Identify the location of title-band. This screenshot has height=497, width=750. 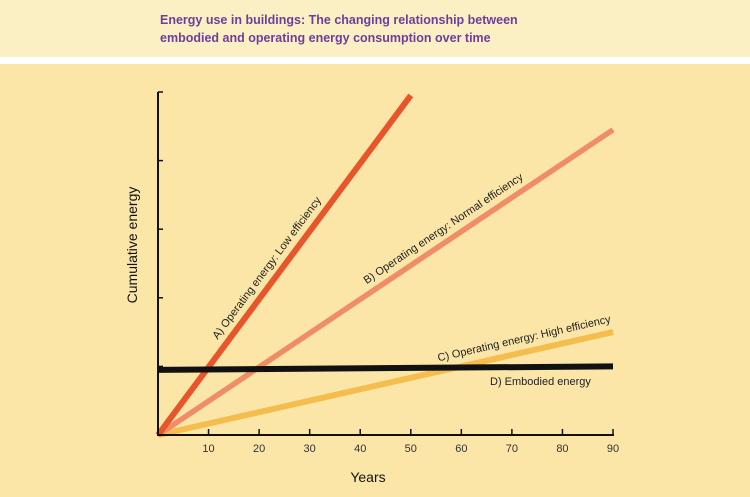
(375, 28).